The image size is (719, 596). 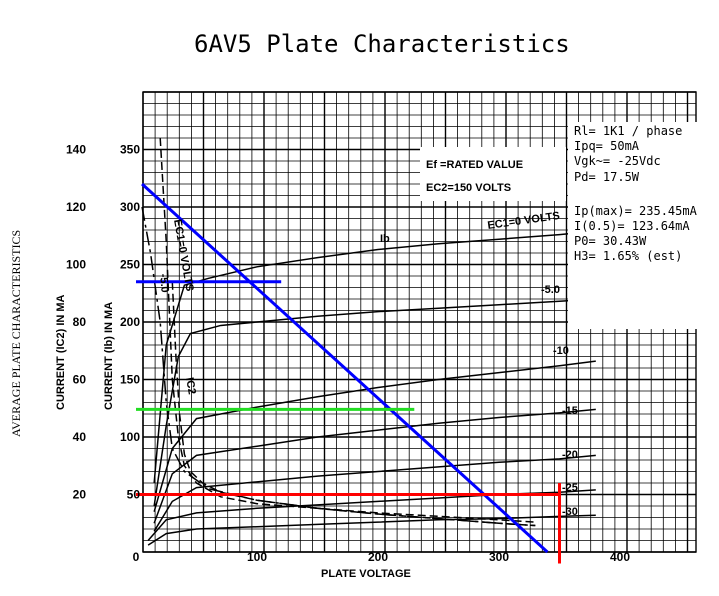 I want to click on curve-label: Ib, so click(x=385, y=239).